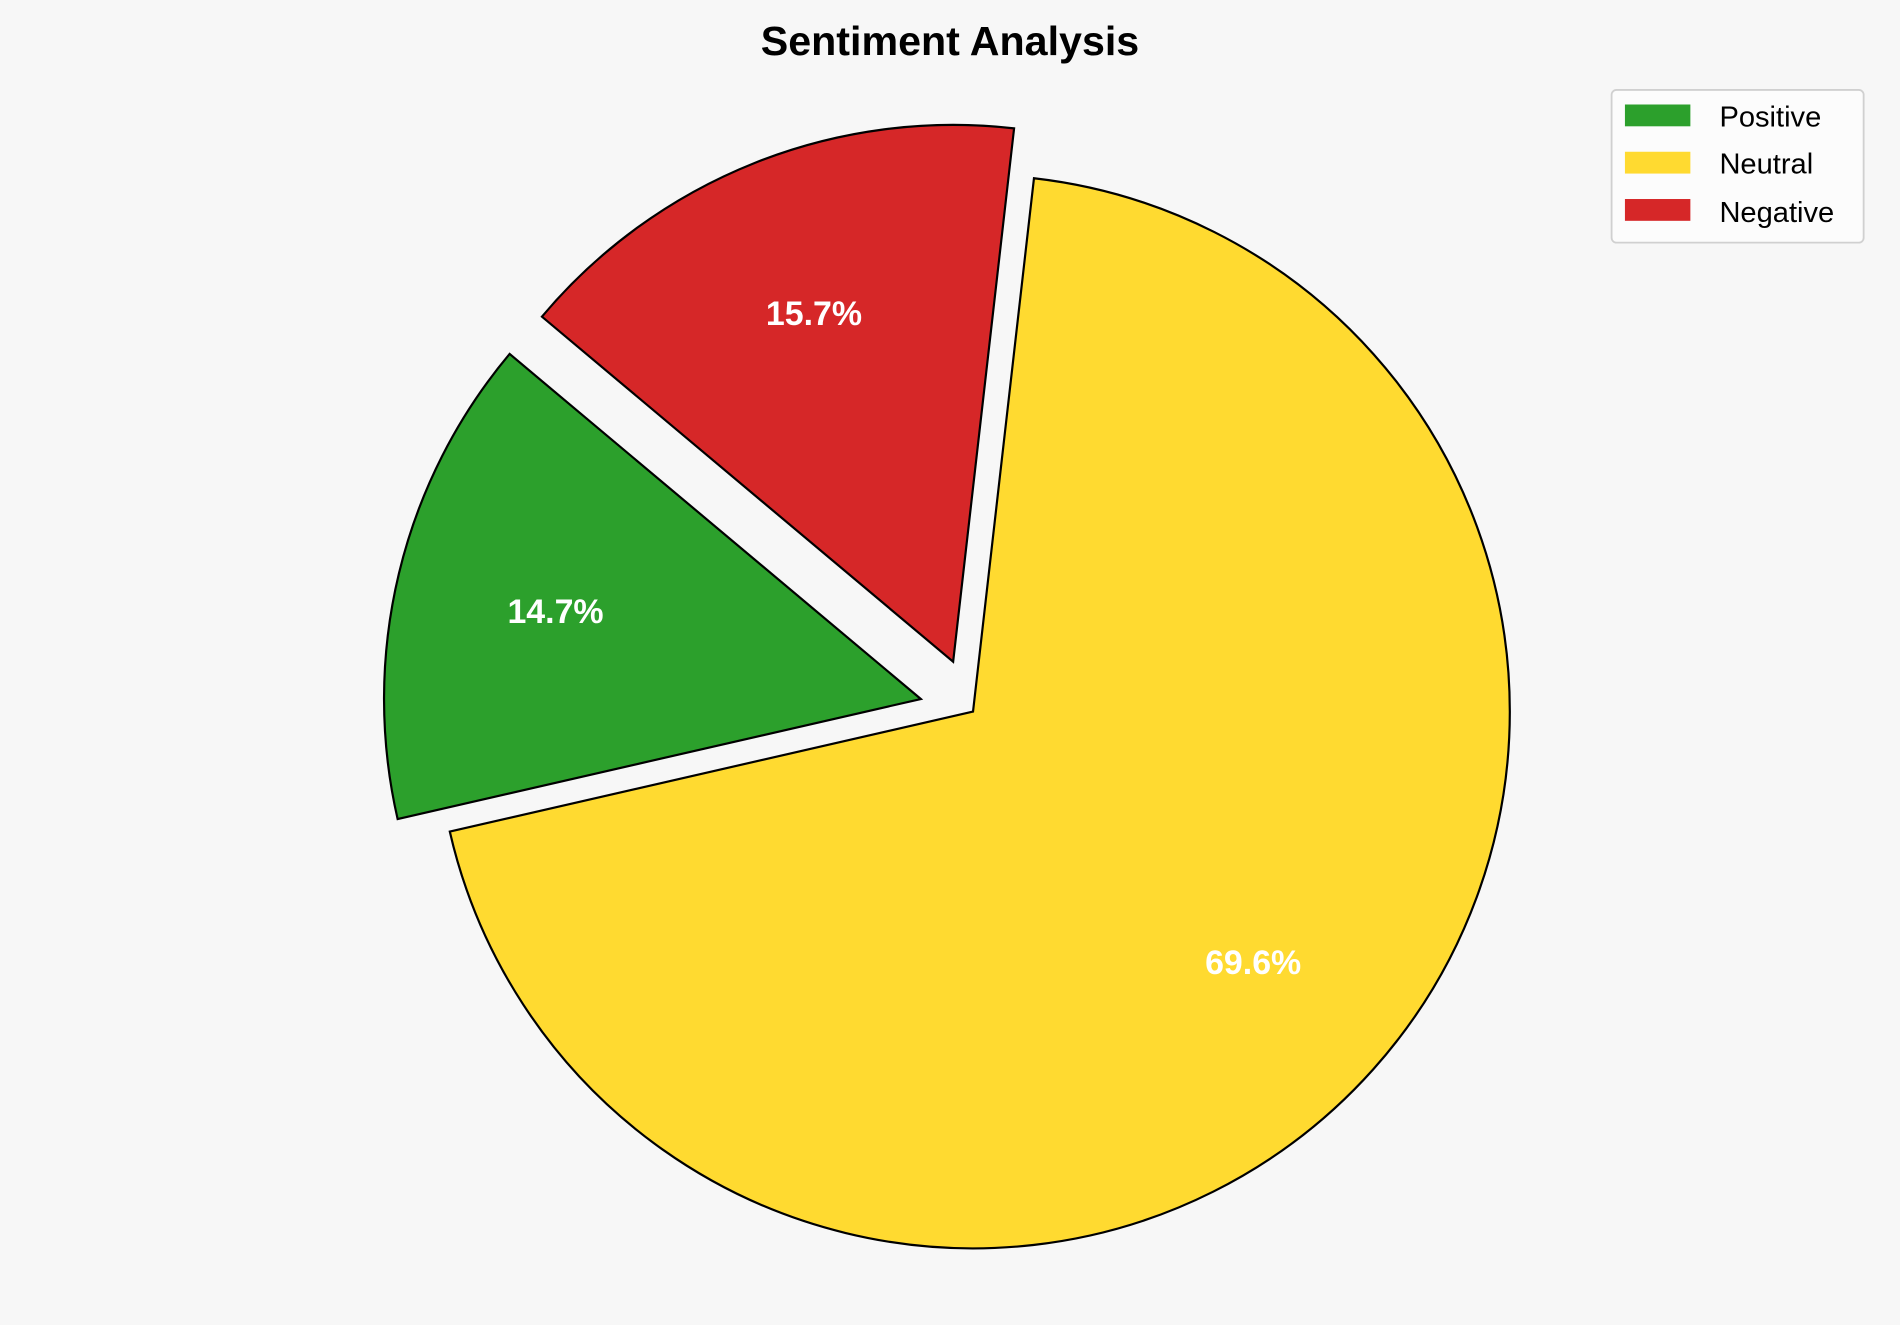  Describe the element at coordinates (1770, 117) in the screenshot. I see `legend-label-positive: Positive` at that location.